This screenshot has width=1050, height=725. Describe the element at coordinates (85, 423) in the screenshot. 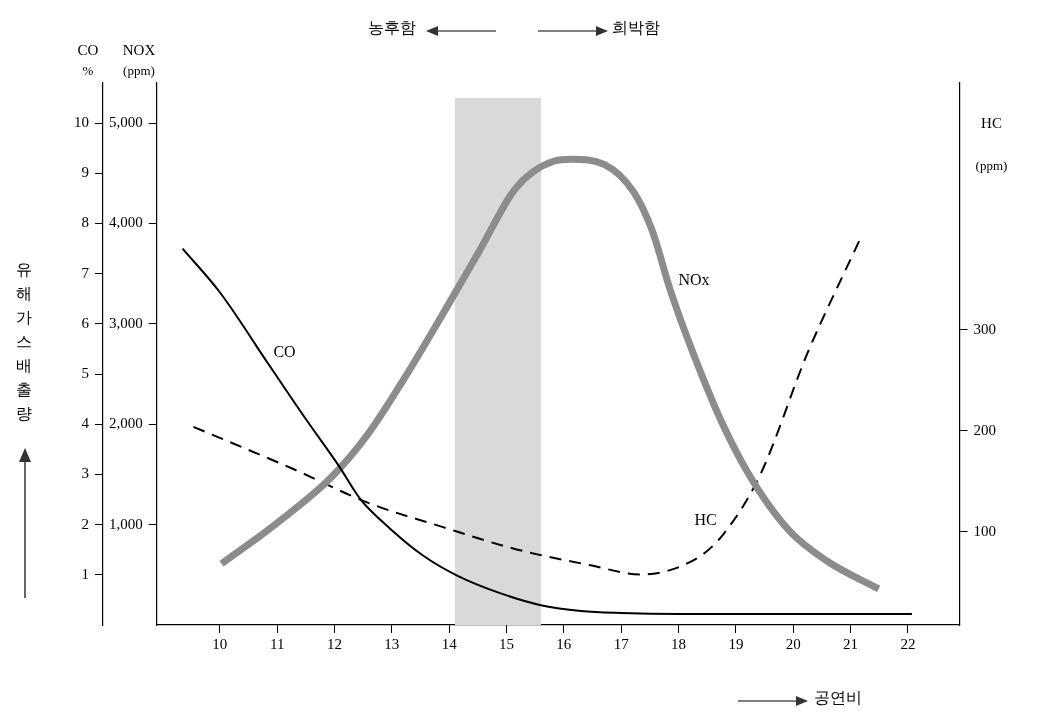

I see `y-tick-label: 4` at that location.